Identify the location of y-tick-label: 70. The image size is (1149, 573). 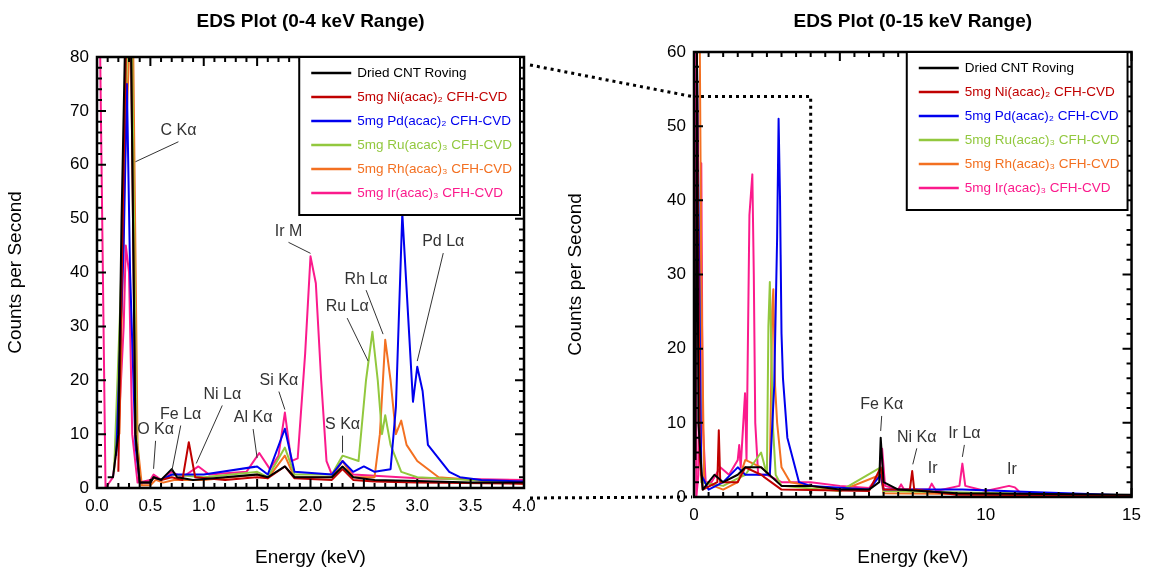
(79, 110).